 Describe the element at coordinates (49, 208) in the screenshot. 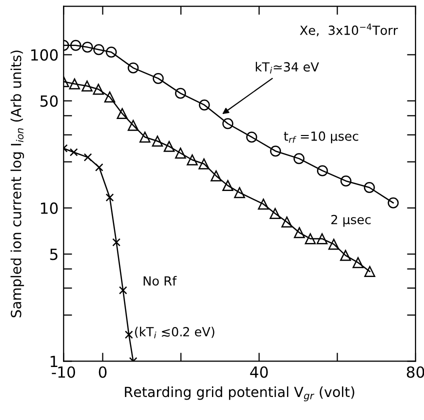

I see `y-tick-label: 10` at that location.